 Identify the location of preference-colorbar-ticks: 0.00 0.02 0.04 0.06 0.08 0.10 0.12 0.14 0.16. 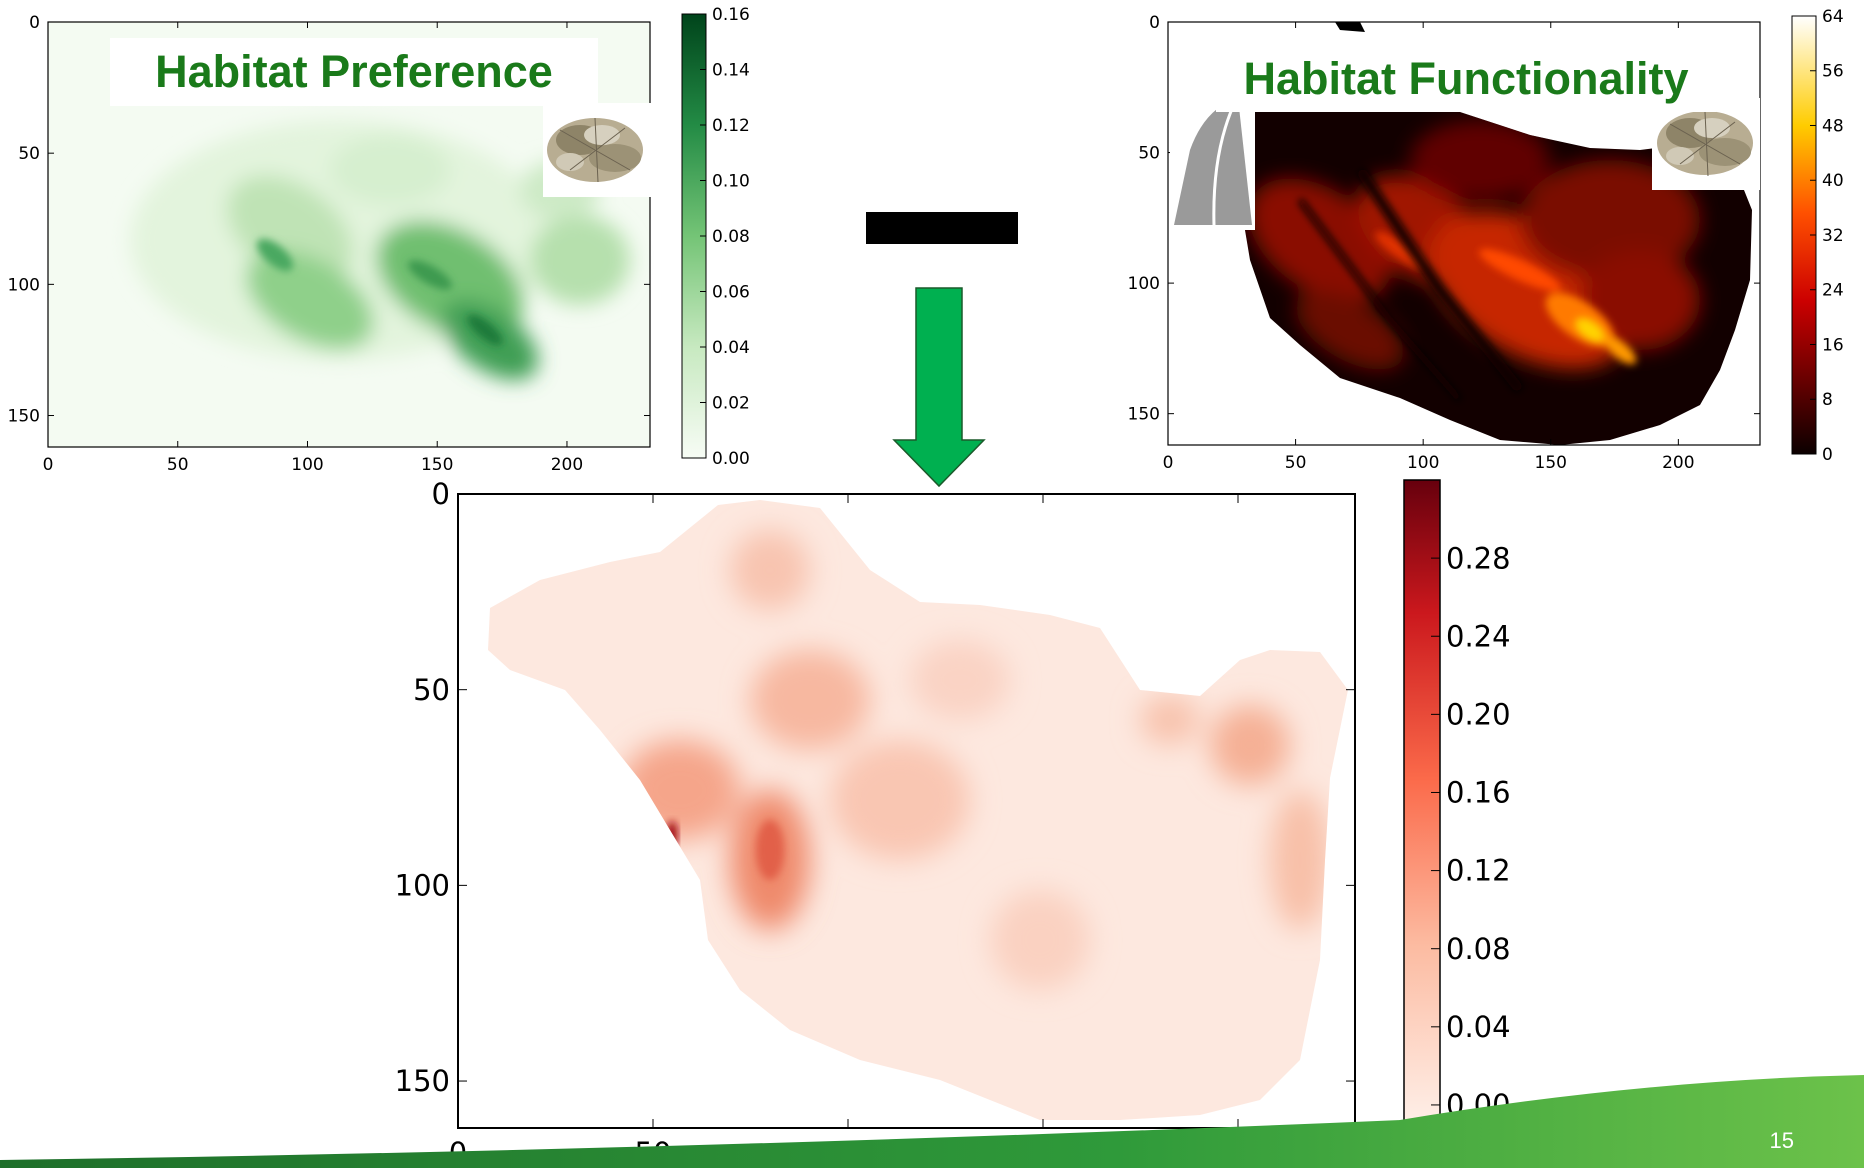
(725, 237).